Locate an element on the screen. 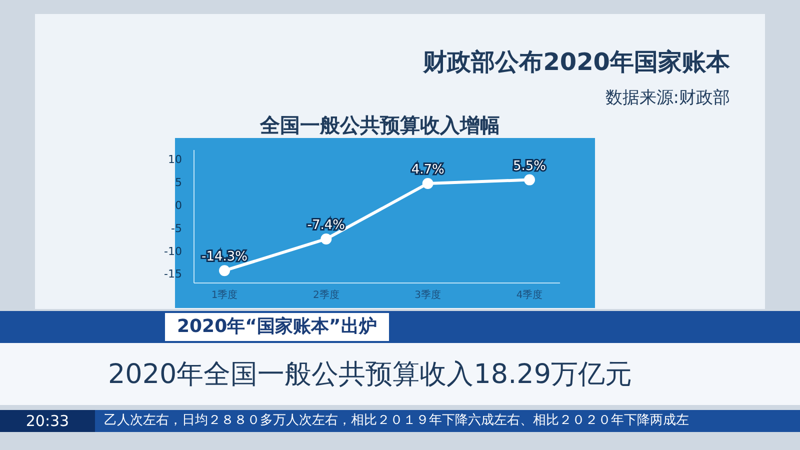  y-tick-label: 5 is located at coordinates (178, 183).